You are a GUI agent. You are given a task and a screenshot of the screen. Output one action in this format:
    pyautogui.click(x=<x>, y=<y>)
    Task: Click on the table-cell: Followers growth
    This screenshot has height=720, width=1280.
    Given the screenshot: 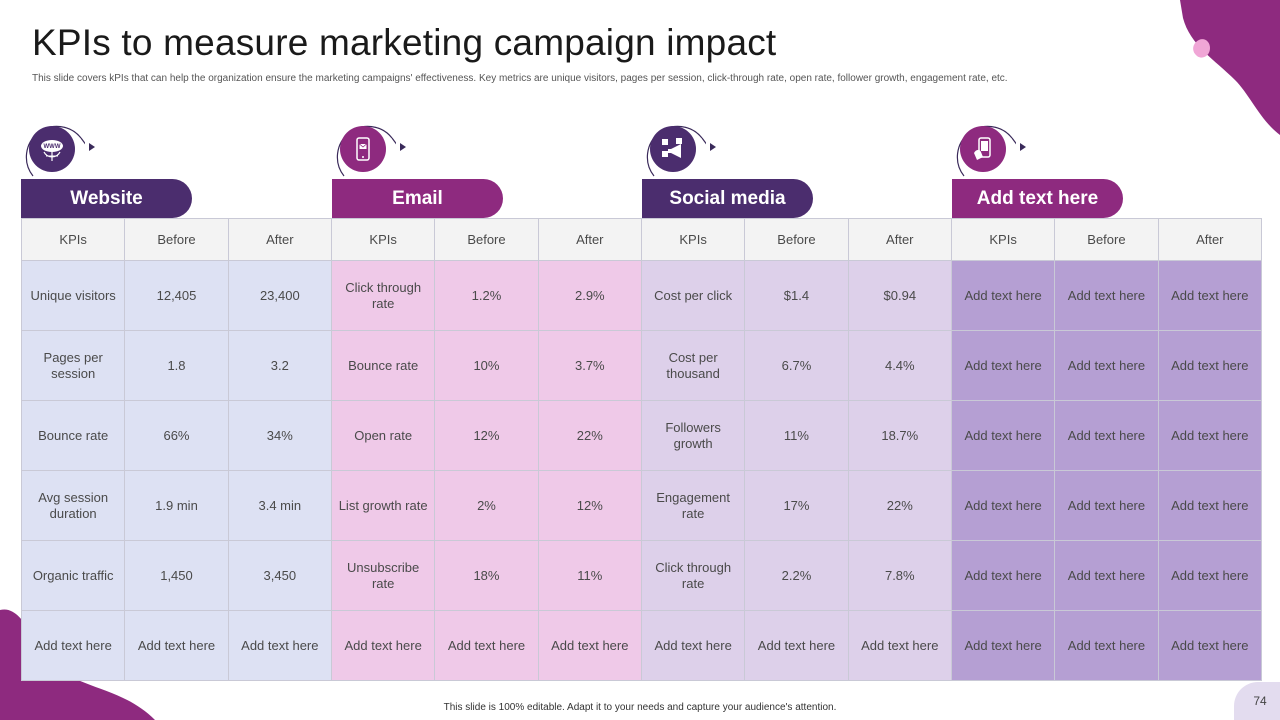 What is the action you would take?
    pyautogui.click(x=693, y=435)
    